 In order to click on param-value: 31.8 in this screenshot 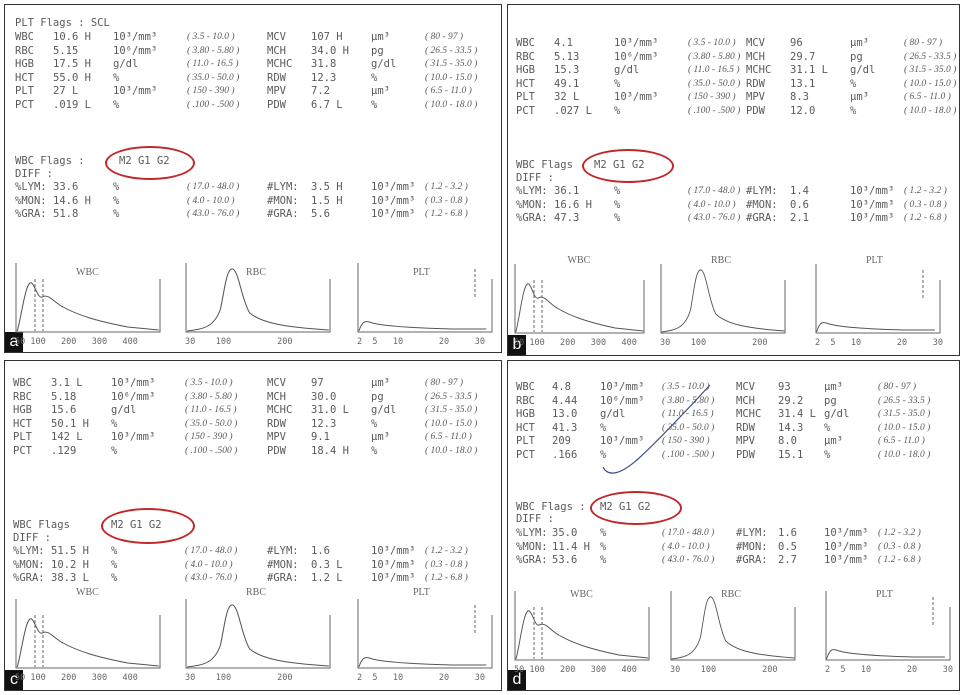, I will do `click(324, 64)`.